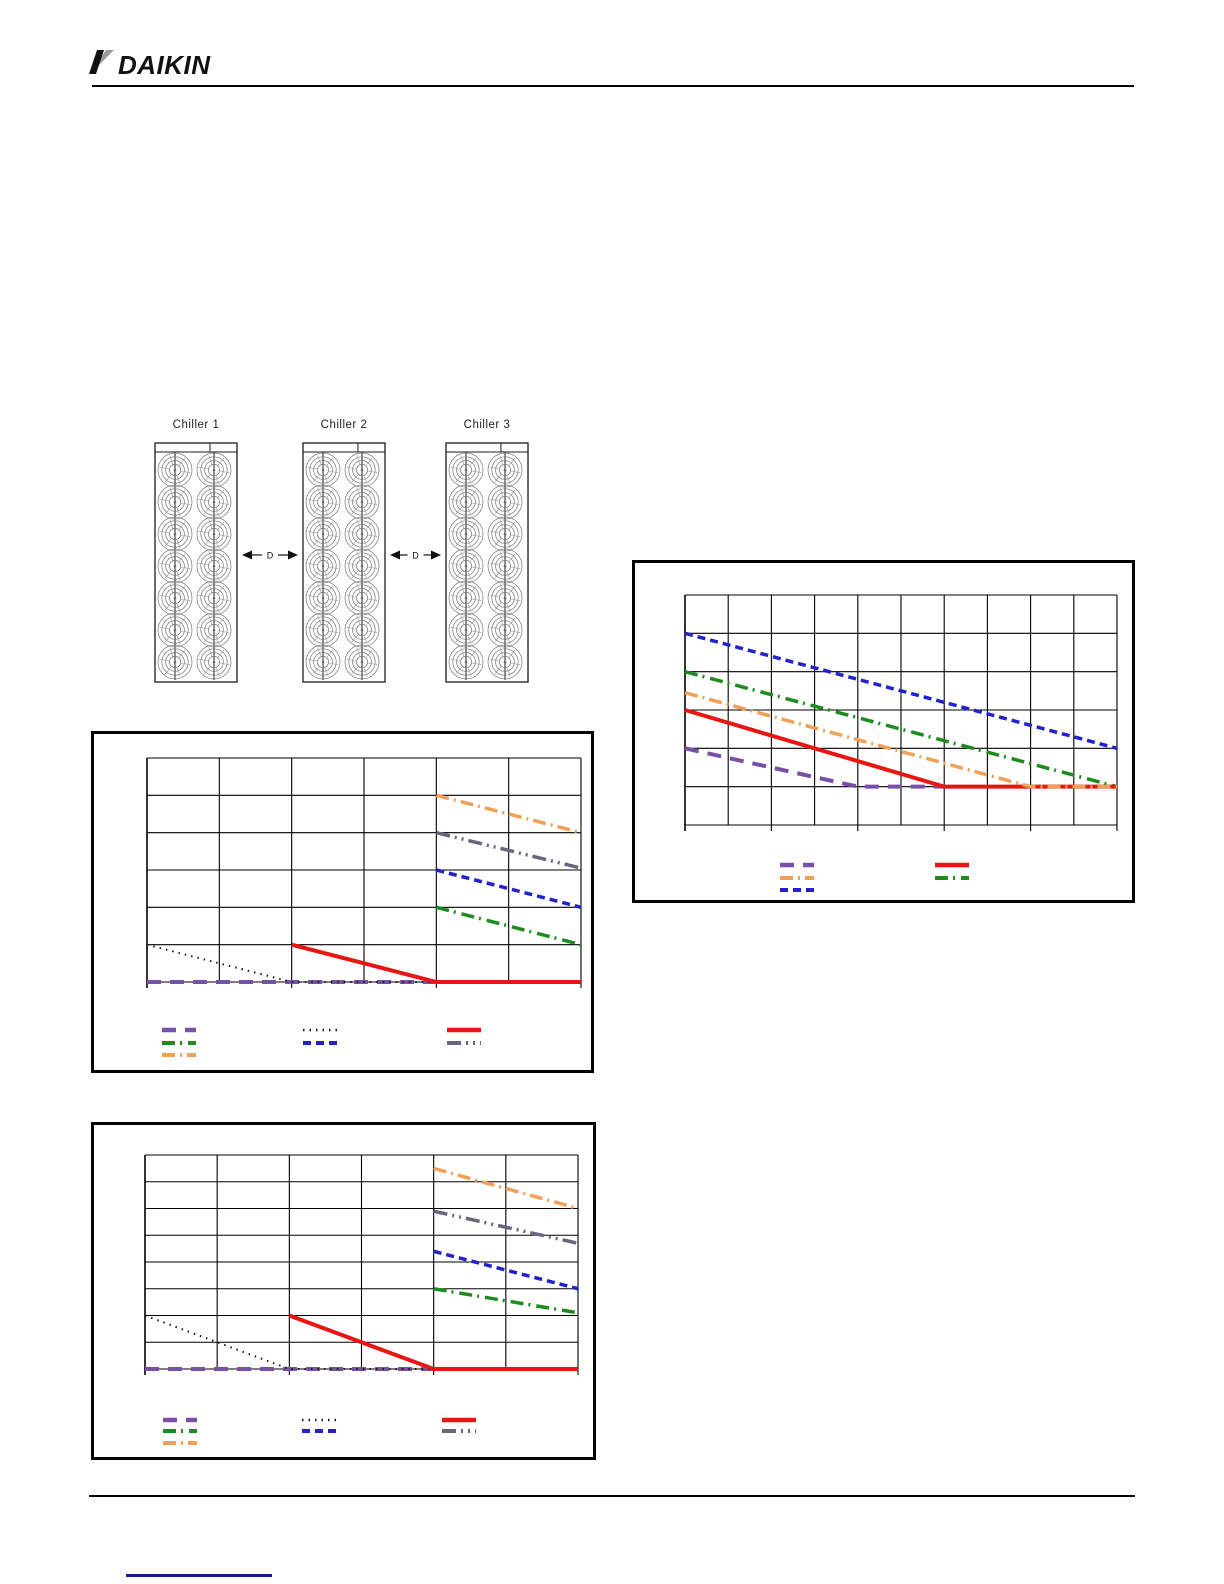  Describe the element at coordinates (487, 425) in the screenshot. I see `chiller-label: Chiller 3` at that location.